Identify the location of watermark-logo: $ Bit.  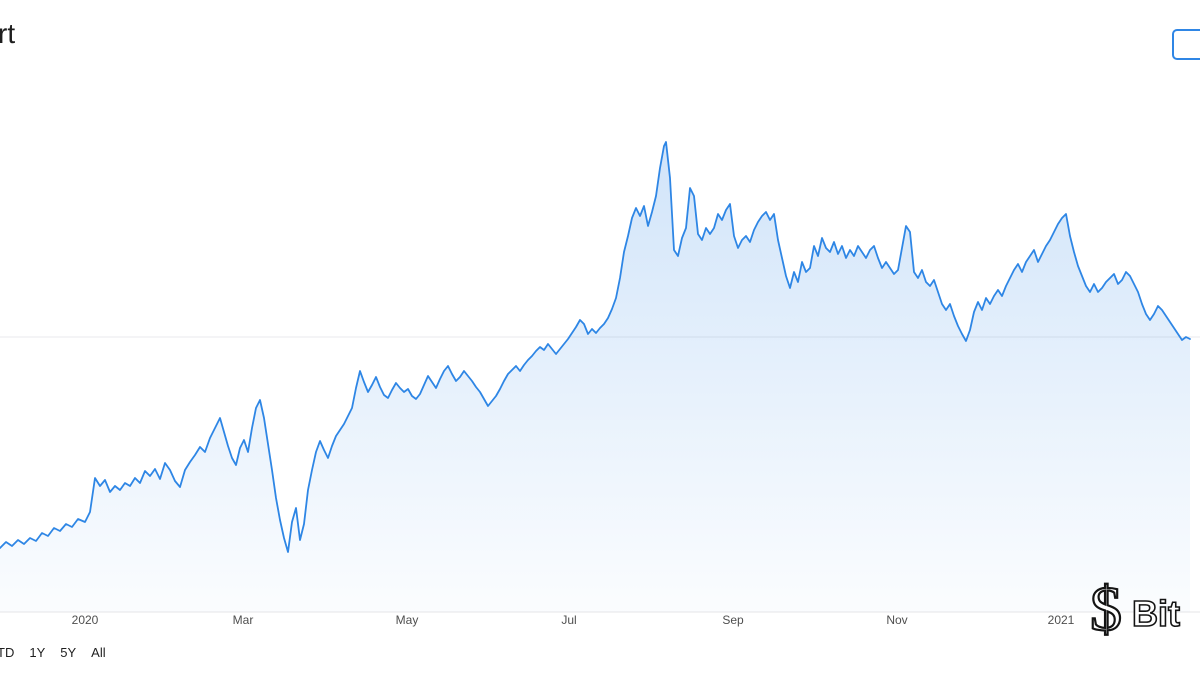
(1144, 610).